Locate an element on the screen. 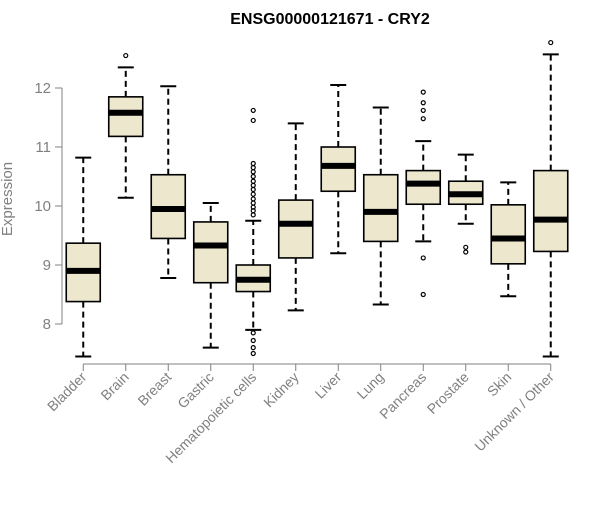  x-tick-label: Skin is located at coordinates (499, 384).